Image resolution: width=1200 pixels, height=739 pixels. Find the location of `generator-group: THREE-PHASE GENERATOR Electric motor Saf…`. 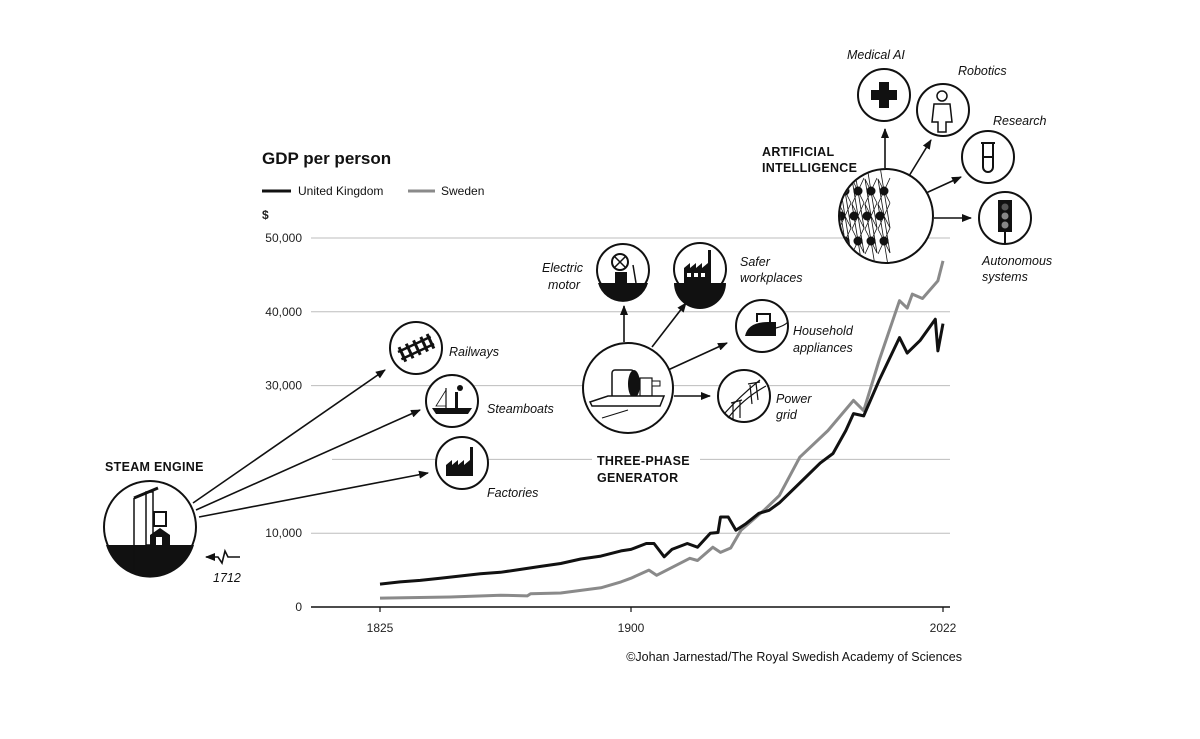

generator-group: THREE-PHASE GENERATOR Electric motor Saf… is located at coordinates (698, 364).